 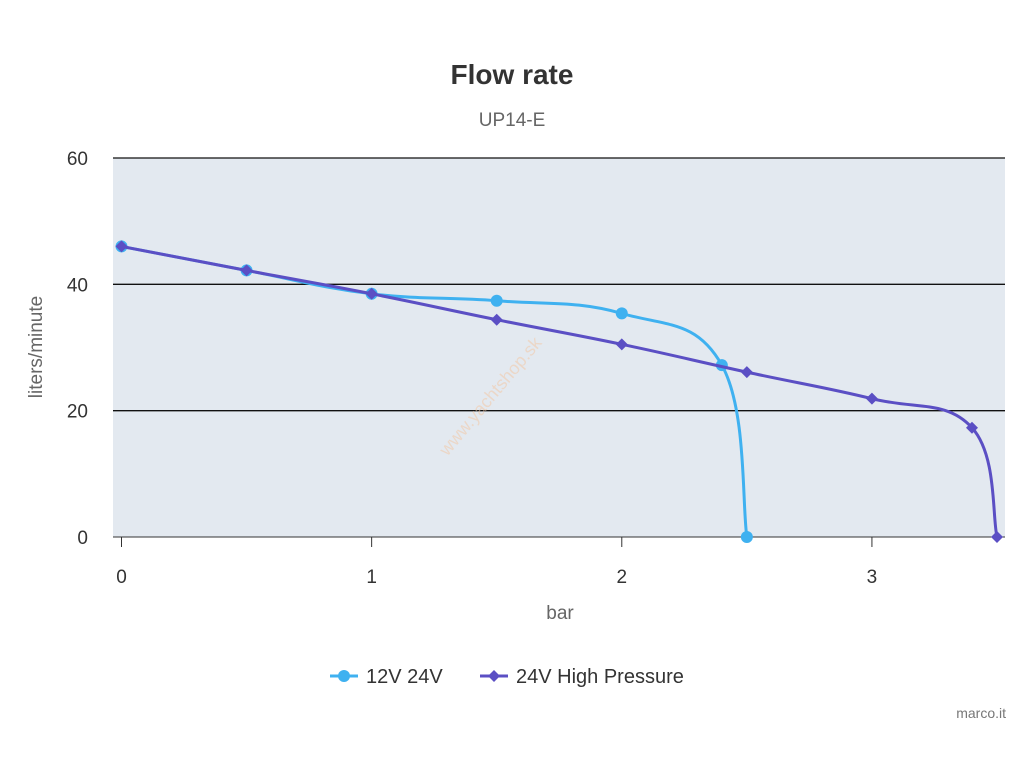 What do you see at coordinates (496, 562) in the screenshot?
I see `x-axis-ticks: 0 1 2 3` at bounding box center [496, 562].